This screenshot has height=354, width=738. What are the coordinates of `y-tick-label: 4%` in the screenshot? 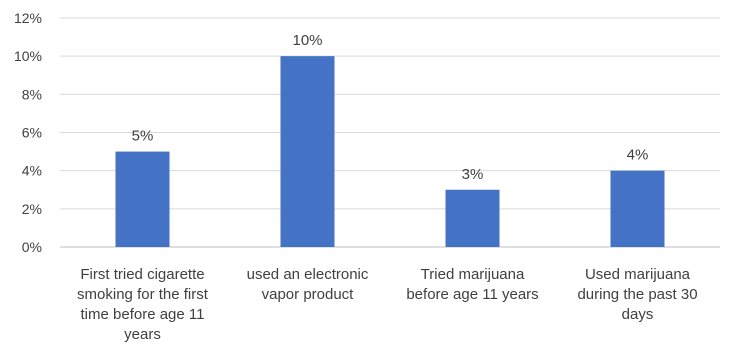 It's located at (32, 171).